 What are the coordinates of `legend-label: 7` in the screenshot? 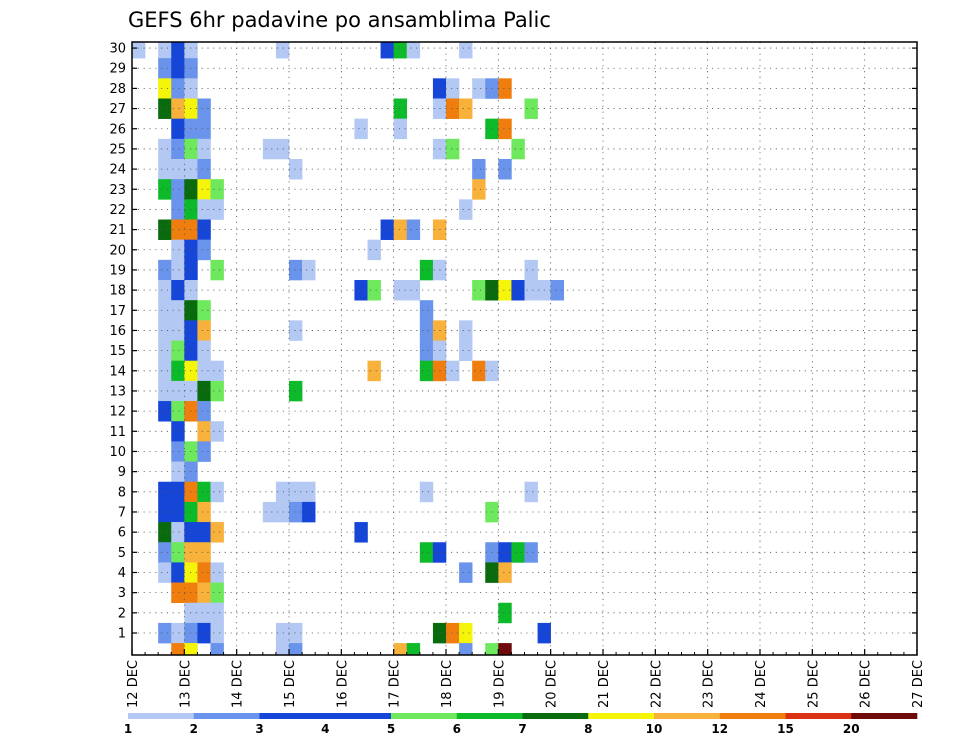 It's located at (522, 729).